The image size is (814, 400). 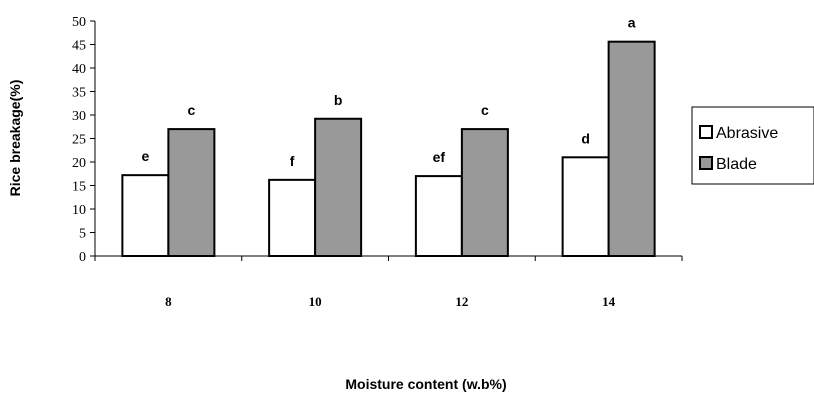 I want to click on y-tick-label: 35, so click(x=79, y=93).